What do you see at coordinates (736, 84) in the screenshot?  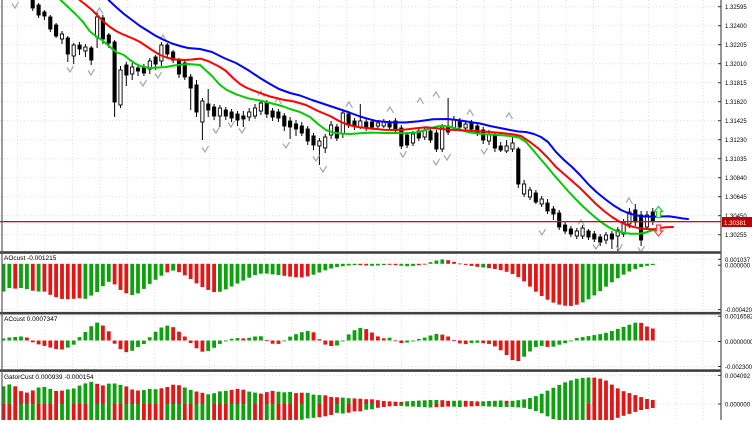 I see `svg-text: 1.31815` at bounding box center [736, 84].